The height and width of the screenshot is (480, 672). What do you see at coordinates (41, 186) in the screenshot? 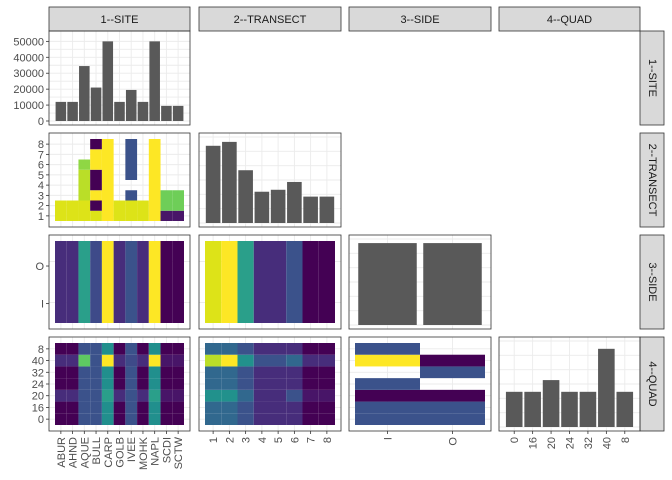
I see `y-tick-label: 4` at bounding box center [41, 186].